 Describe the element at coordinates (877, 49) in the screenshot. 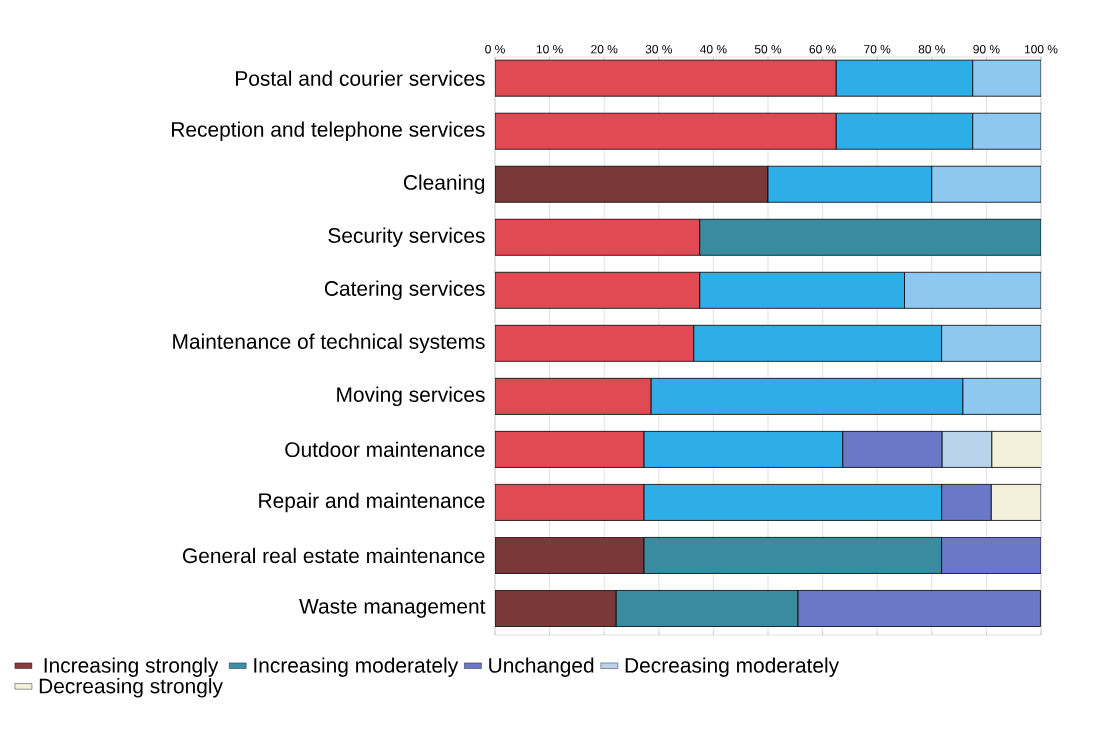

I see `x-tick-label: 70 %` at that location.